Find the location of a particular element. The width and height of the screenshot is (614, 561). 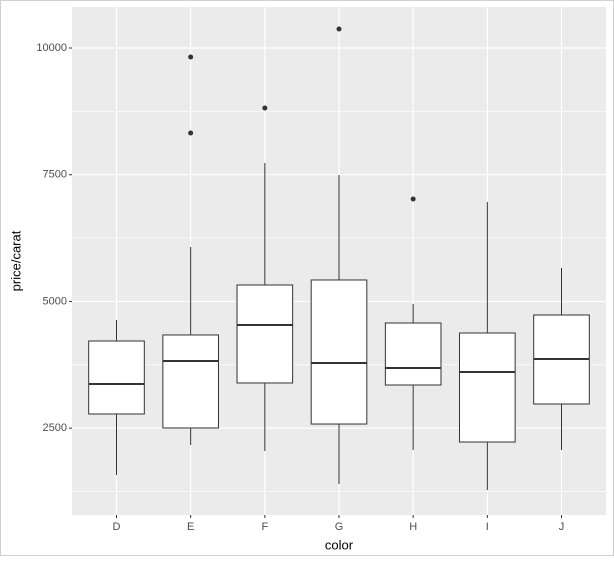

x-tick-label: H is located at coordinates (413, 527).